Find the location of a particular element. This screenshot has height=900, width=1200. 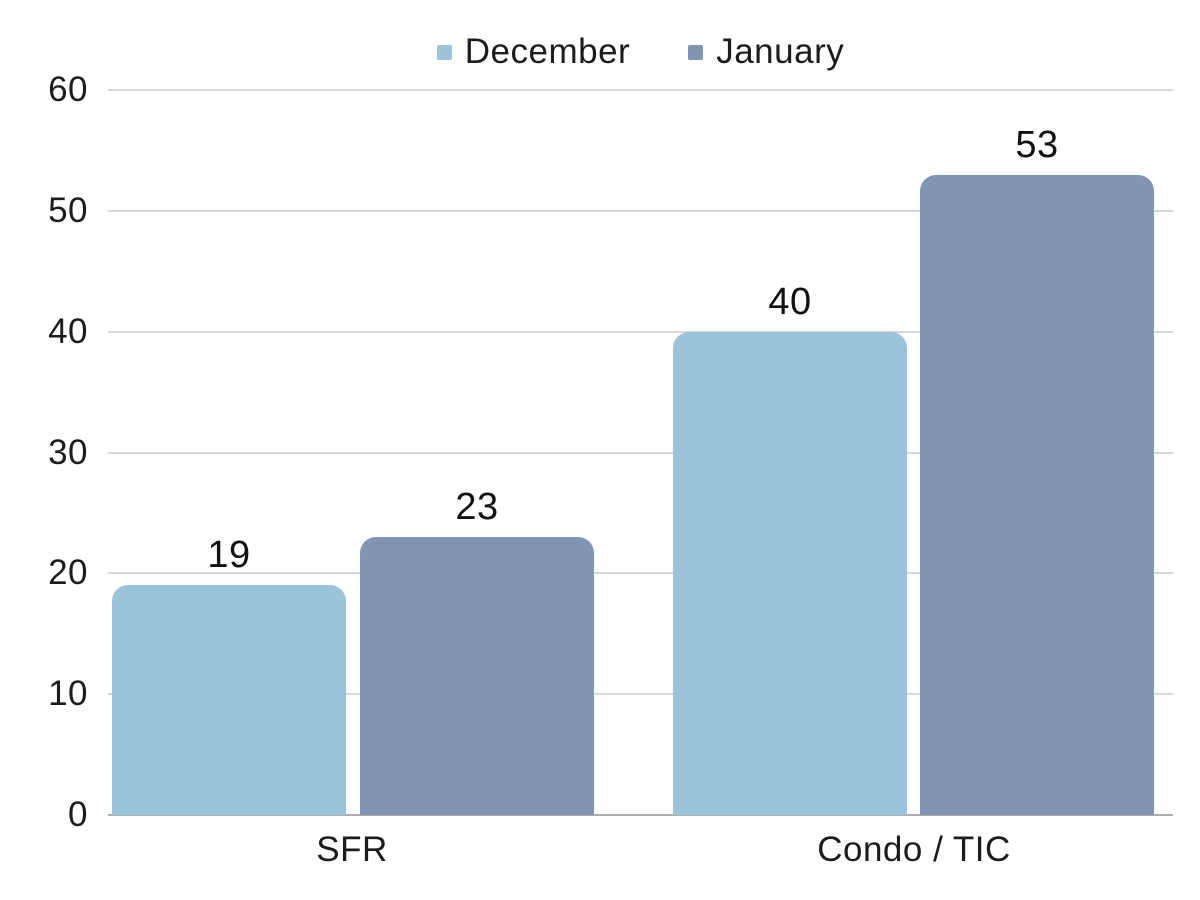

legend-label-december: December is located at coordinates (547, 51).